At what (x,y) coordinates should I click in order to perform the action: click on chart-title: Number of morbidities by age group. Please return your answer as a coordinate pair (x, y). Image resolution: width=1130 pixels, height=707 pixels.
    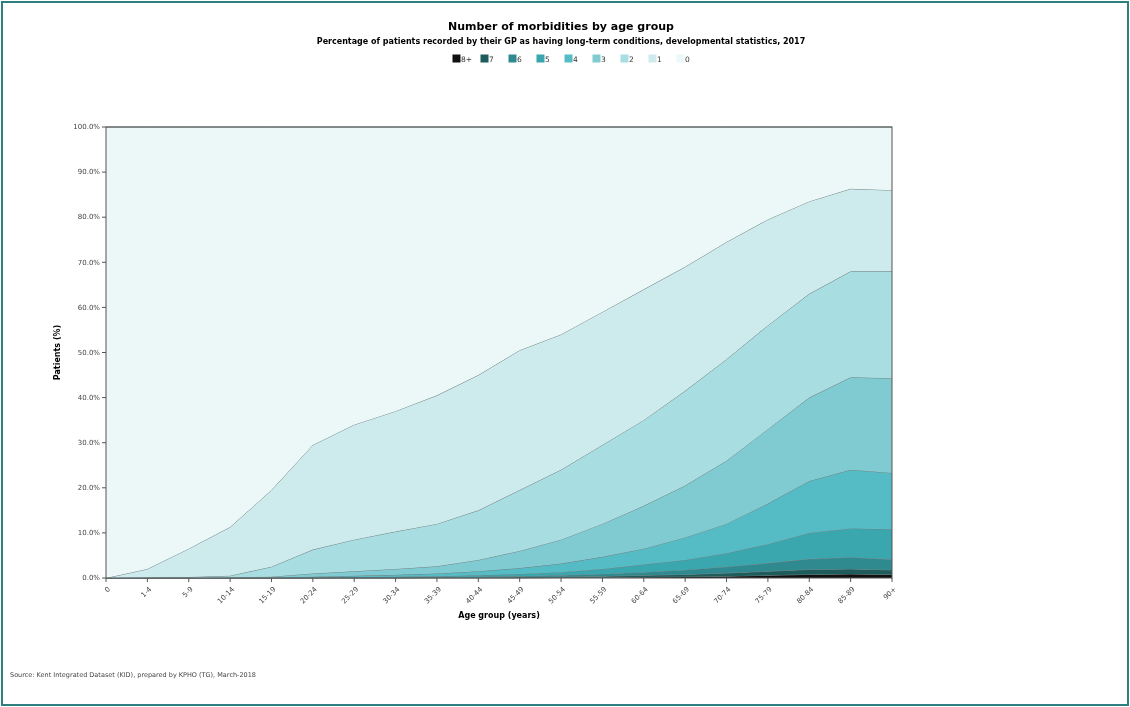
    Looking at the image, I should click on (561, 26).